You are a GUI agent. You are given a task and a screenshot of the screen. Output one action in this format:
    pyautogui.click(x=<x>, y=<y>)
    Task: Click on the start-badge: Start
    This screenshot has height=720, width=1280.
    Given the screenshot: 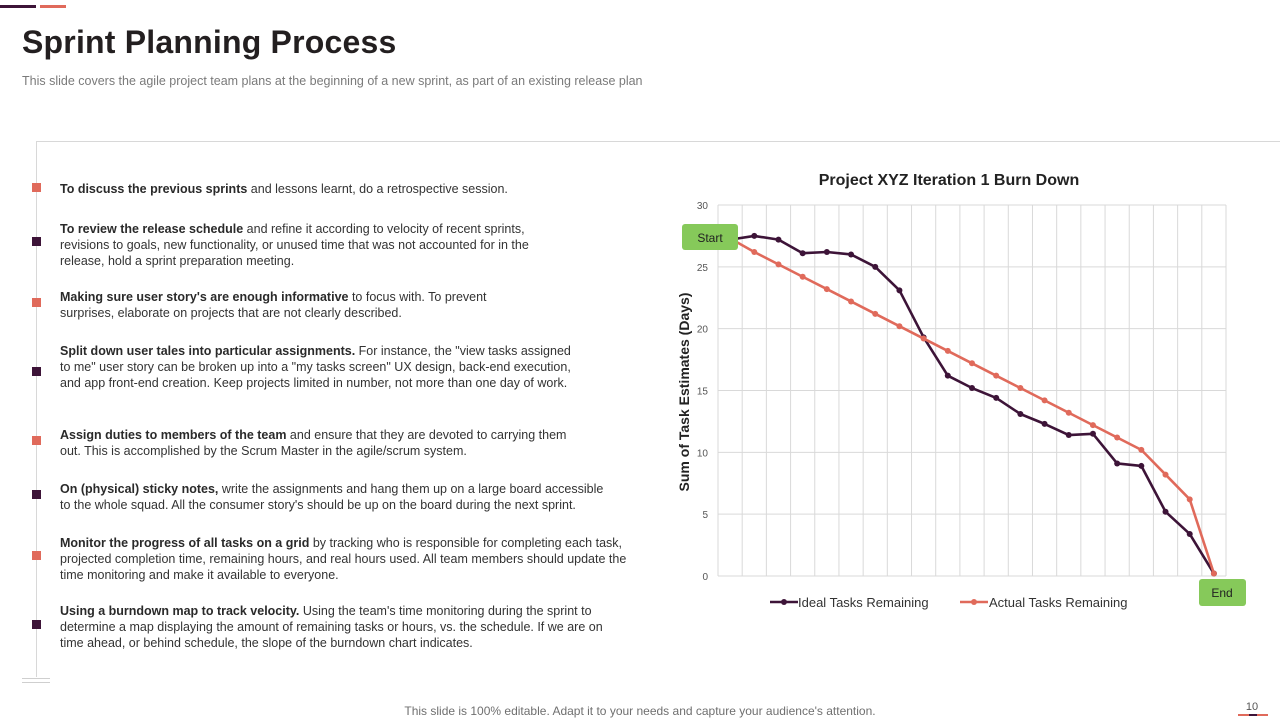 What is the action you would take?
    pyautogui.click(x=710, y=237)
    